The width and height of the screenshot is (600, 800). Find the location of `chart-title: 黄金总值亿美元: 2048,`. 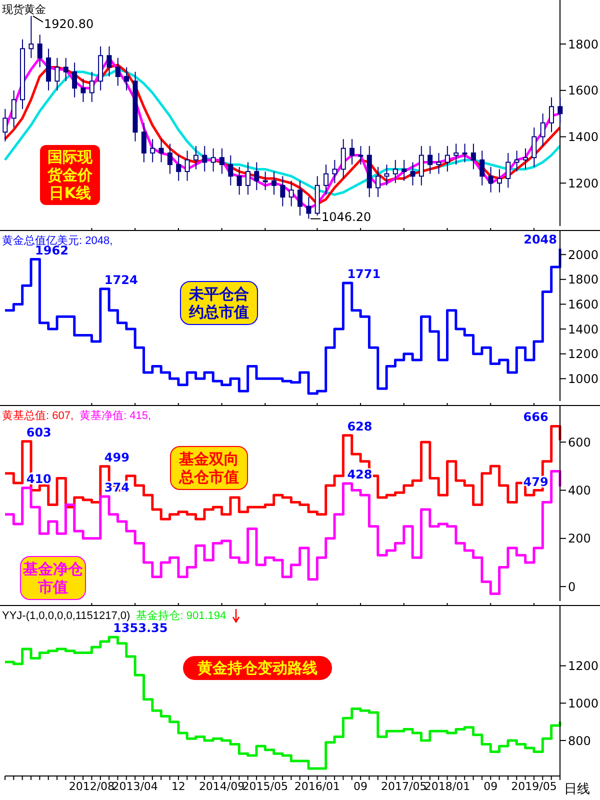

chart-title: 黄金总值亿美元: 2048, is located at coordinates (57, 240).